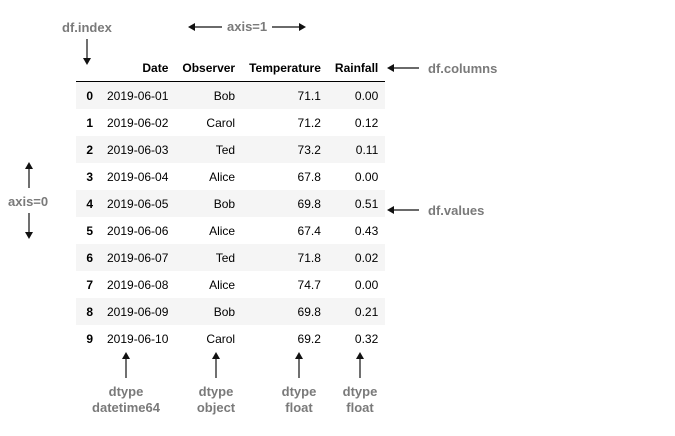  Describe the element at coordinates (28, 201) in the screenshot. I see `axis0-label: axis=0` at that location.